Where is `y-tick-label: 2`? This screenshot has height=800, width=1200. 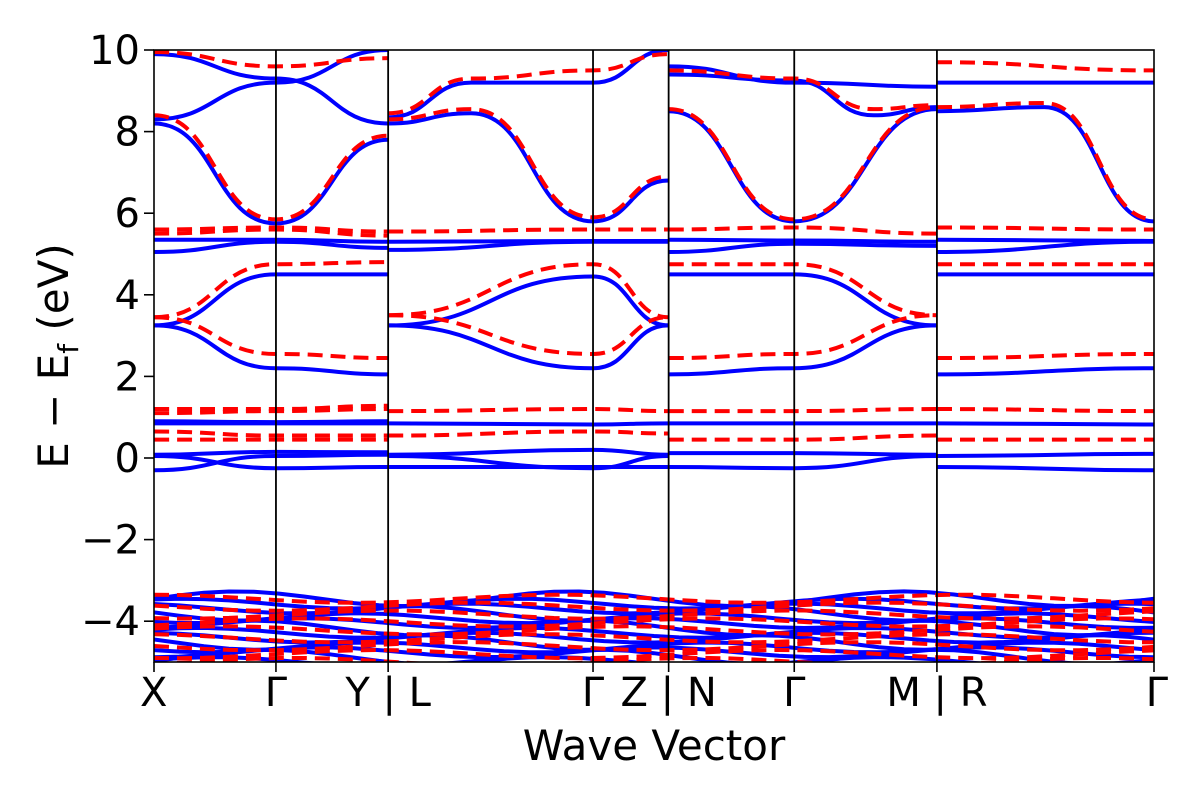 y-tick-label: 2 is located at coordinates (127, 377).